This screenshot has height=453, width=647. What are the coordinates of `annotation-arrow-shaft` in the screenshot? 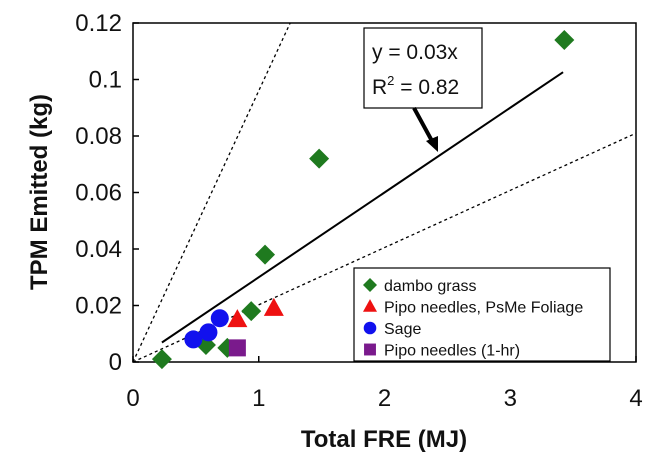 It's located at (423, 124).